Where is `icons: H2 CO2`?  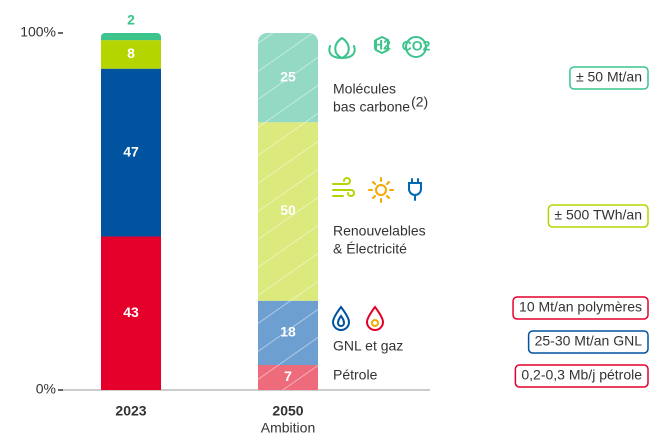 icons: H2 CO2 is located at coordinates (379, 183).